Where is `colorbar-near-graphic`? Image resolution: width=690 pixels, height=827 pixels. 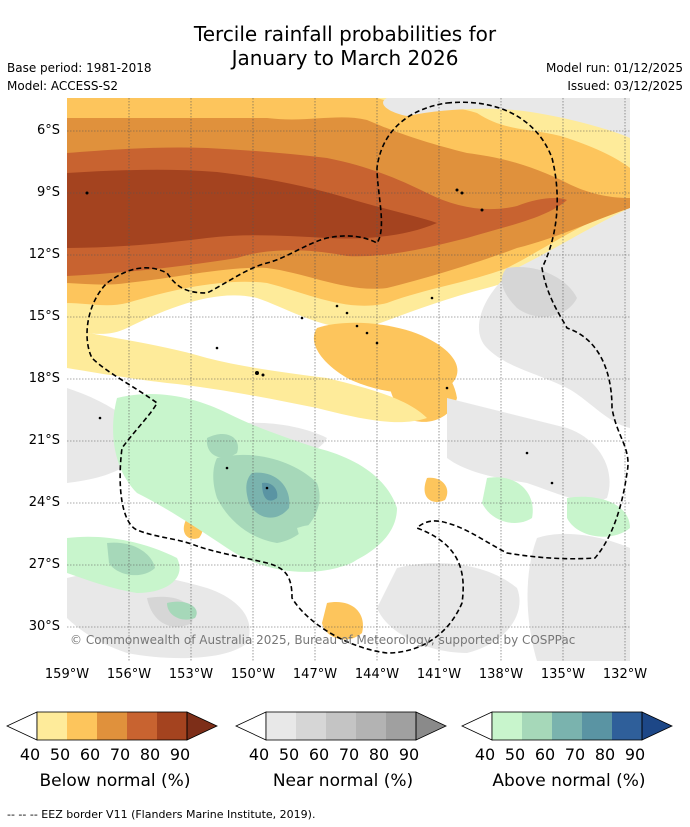
colorbar-near-graphic is located at coordinates (341, 726).